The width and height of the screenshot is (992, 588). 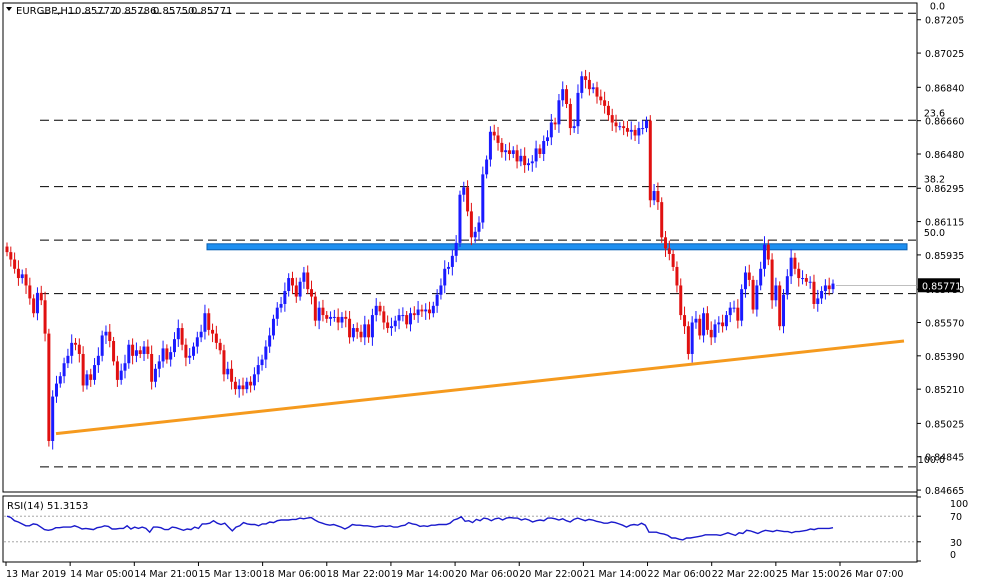 I want to click on fib-level-label: 50.0, so click(x=934, y=233).